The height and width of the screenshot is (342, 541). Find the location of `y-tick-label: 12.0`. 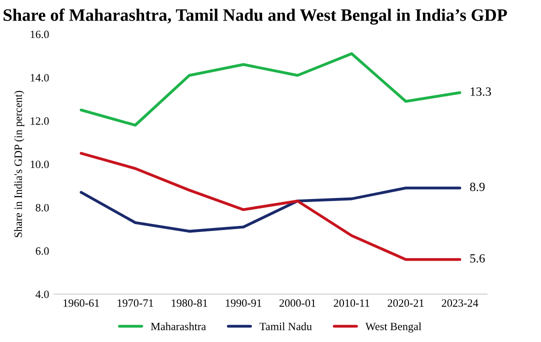

y-tick-label: 12.0 is located at coordinates (39, 121).